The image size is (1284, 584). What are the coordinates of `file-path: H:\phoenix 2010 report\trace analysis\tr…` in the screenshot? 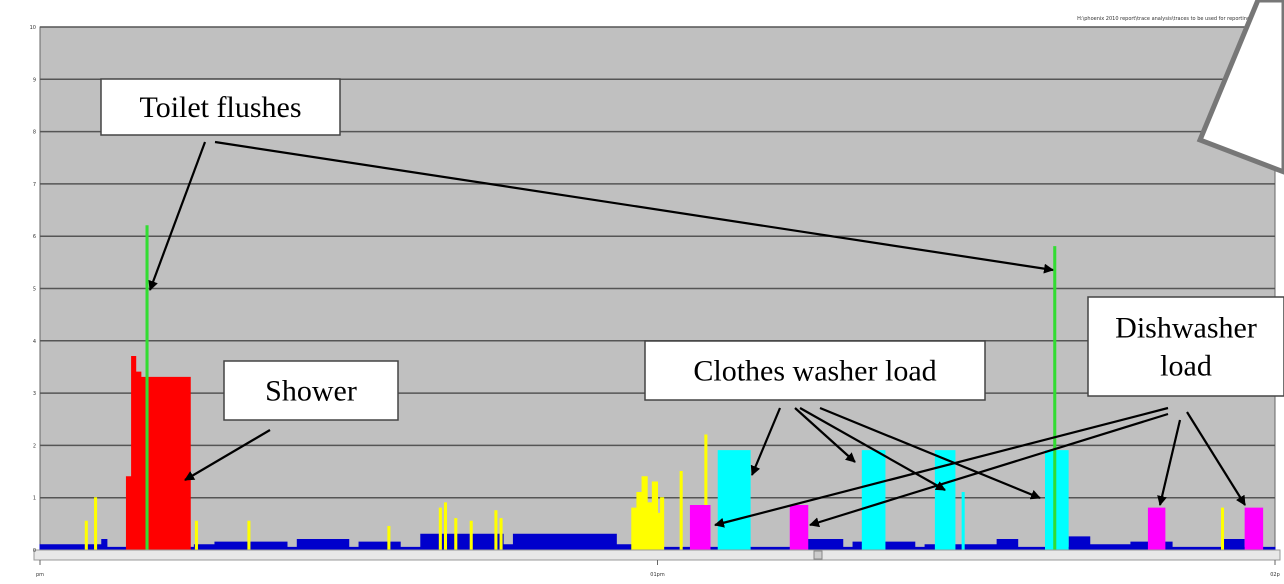 It's located at (1166, 19).